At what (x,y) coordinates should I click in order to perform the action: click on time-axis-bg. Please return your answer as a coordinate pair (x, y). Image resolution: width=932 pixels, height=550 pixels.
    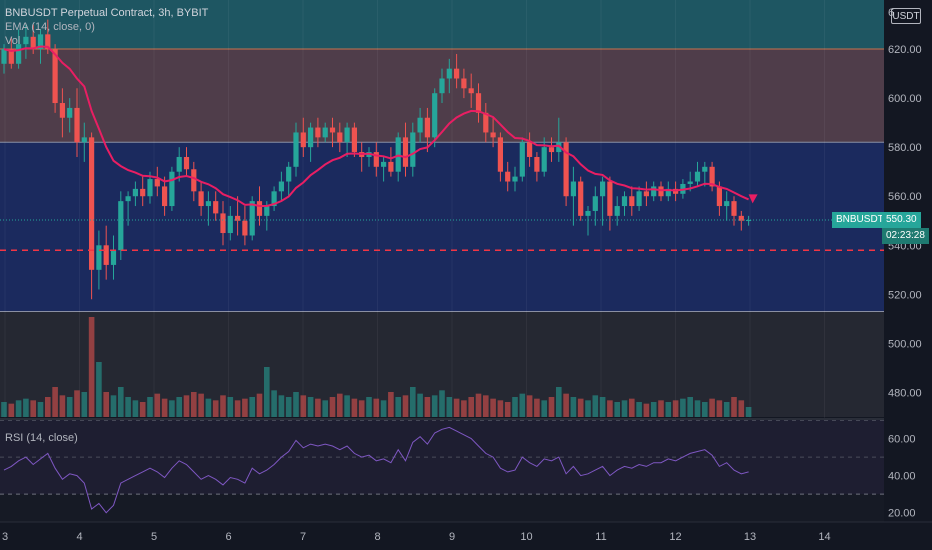
    Looking at the image, I should click on (466, 536).